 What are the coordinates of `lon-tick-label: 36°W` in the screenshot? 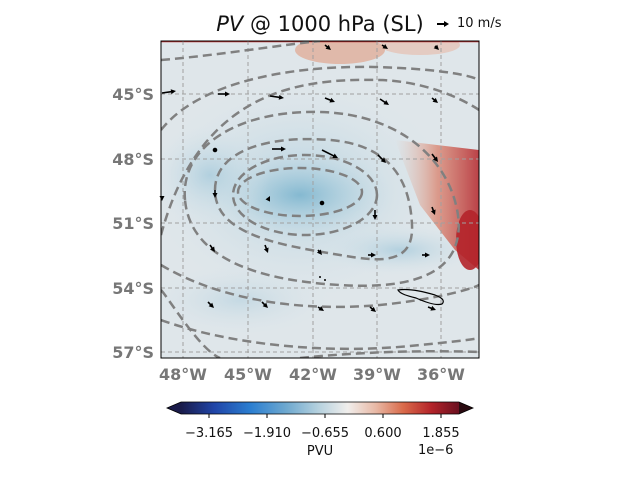 It's located at (441, 374).